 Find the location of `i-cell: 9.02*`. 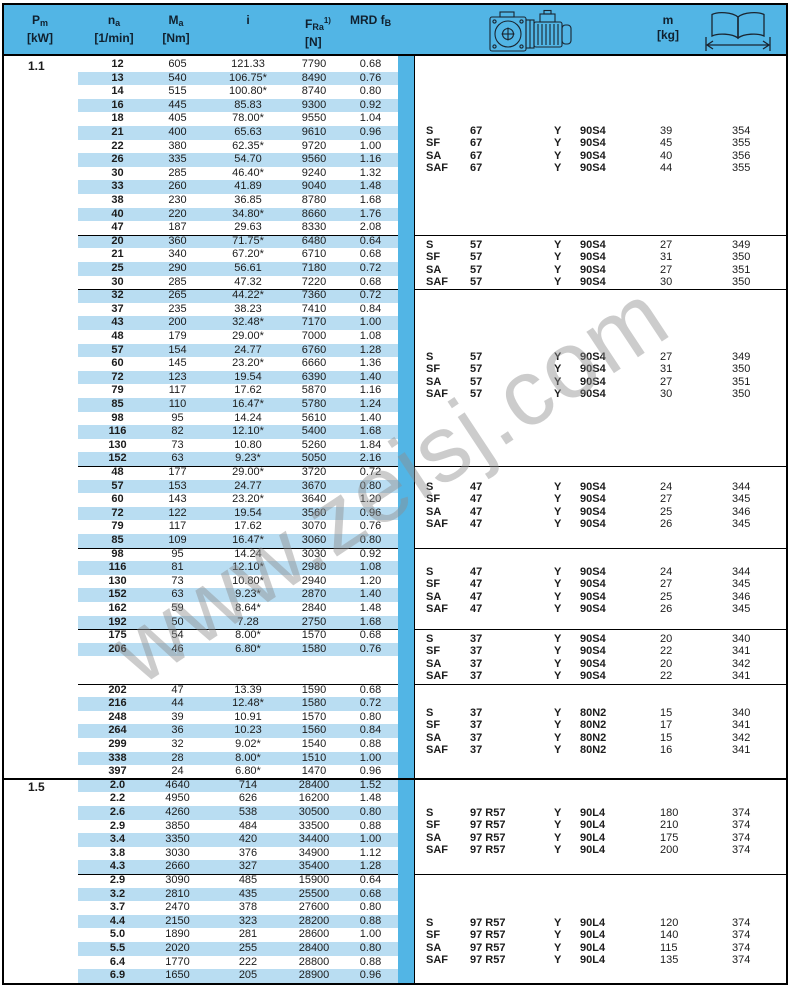

i-cell: 9.02* is located at coordinates (248, 744).